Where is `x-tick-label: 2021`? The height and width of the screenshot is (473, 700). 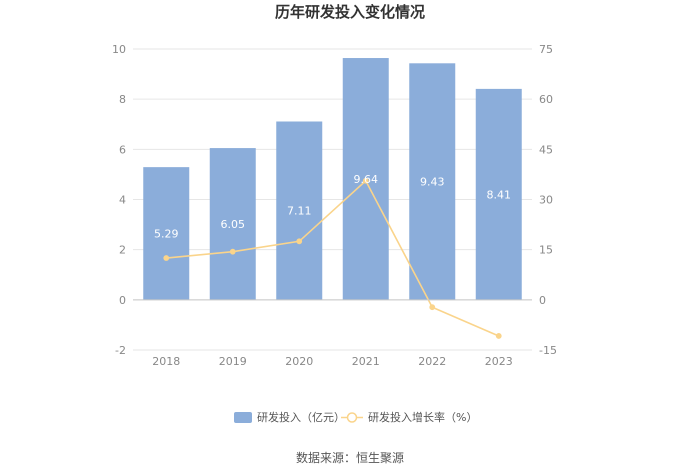
x-tick-label: 2021 is located at coordinates (366, 361).